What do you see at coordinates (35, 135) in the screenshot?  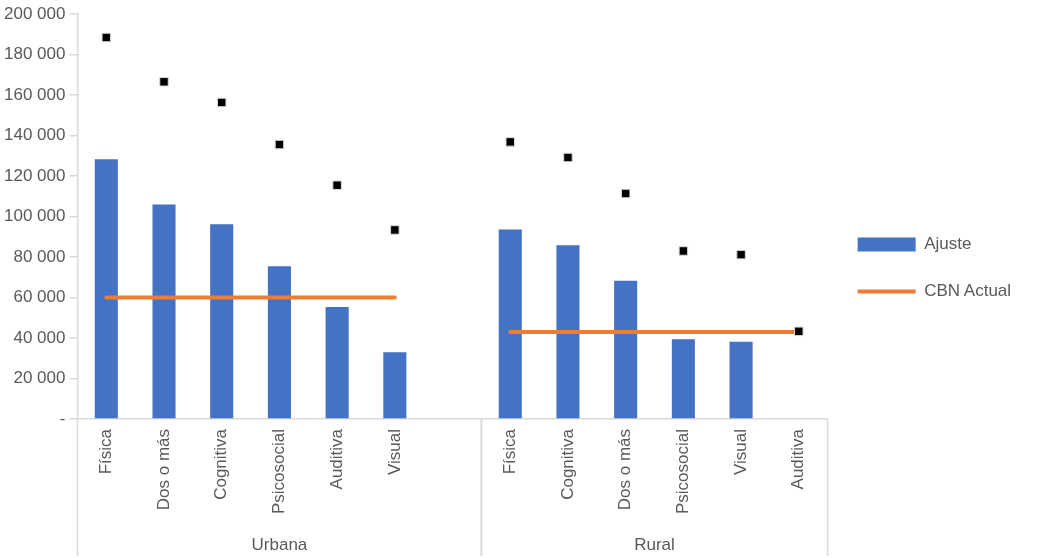 I see `y-tick-label: 140 000` at bounding box center [35, 135].